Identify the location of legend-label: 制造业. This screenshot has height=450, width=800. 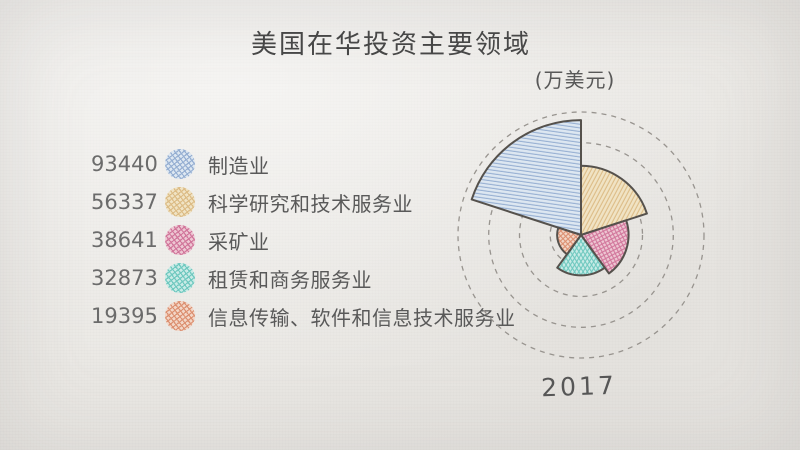
(239, 165).